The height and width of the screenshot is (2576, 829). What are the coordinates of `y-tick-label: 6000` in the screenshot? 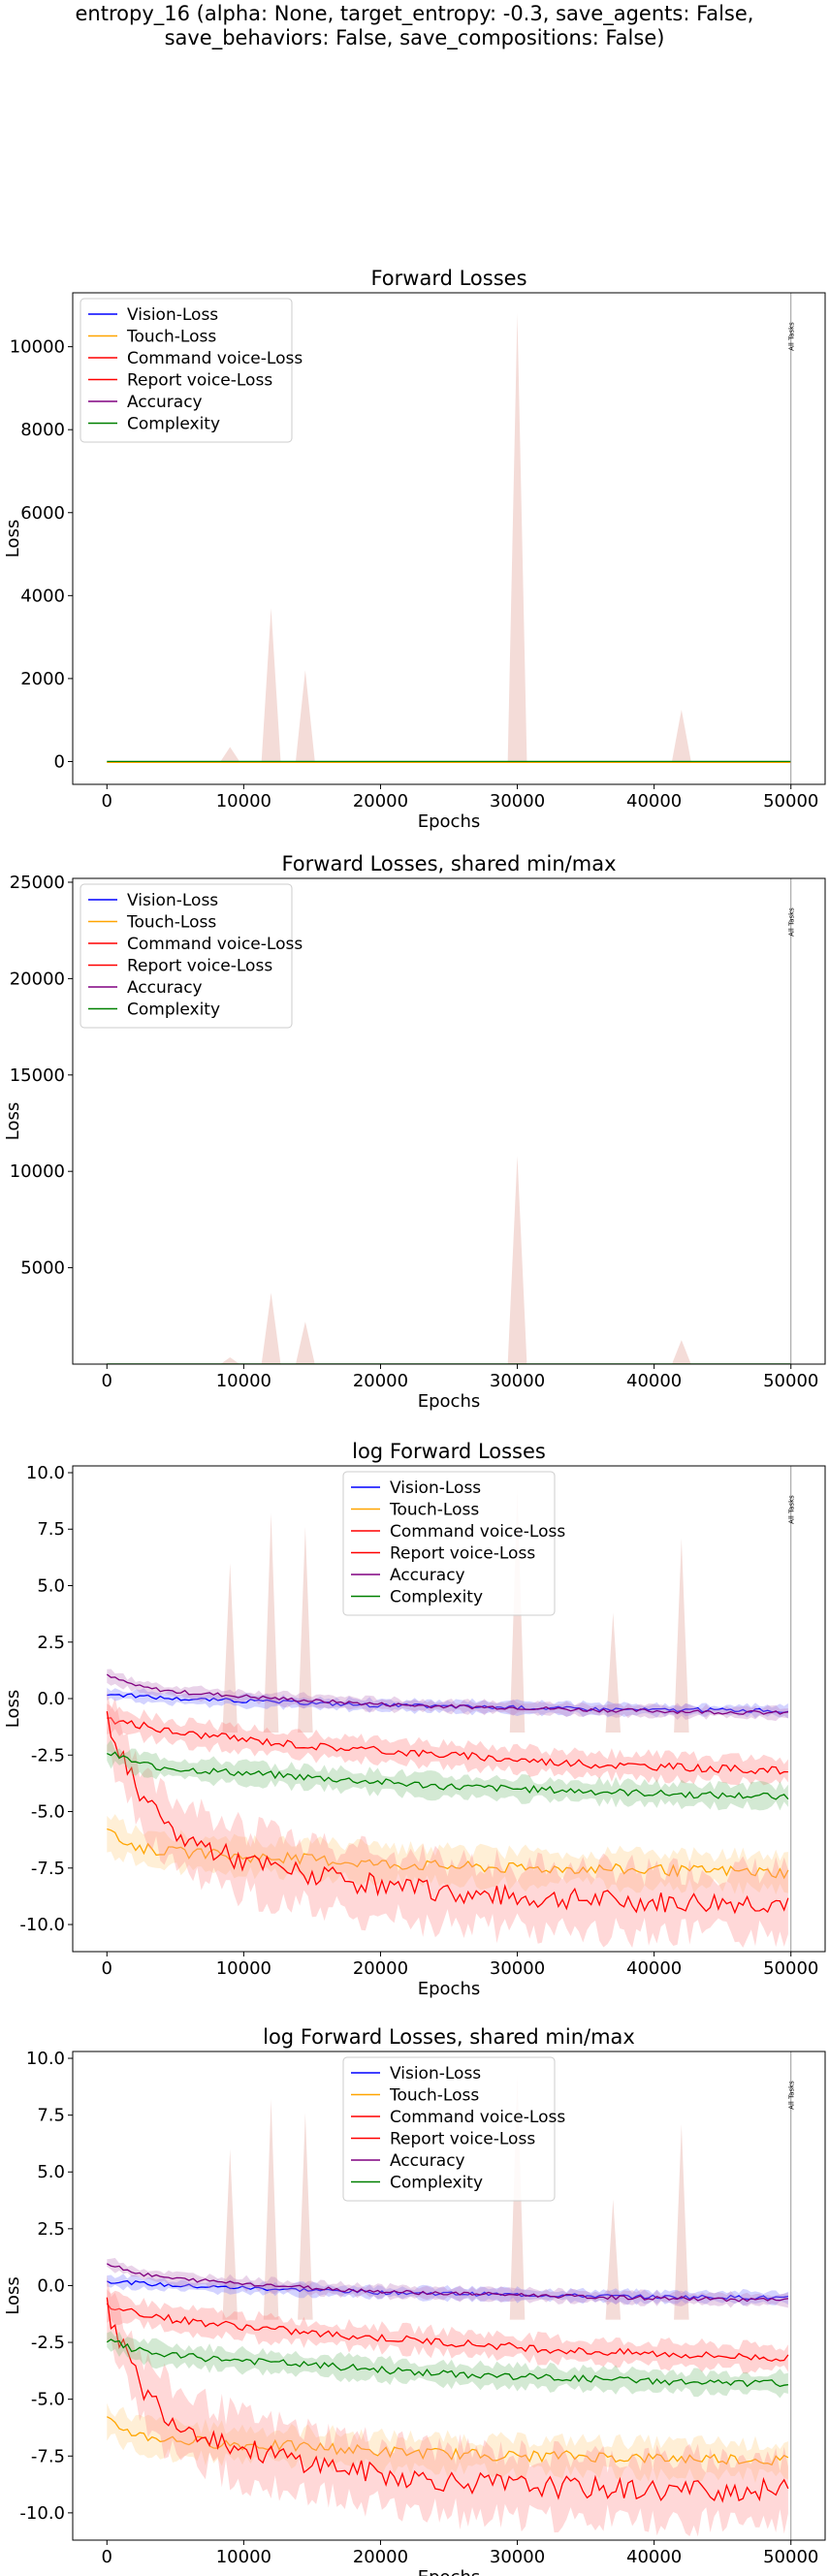 It's located at (42, 513).